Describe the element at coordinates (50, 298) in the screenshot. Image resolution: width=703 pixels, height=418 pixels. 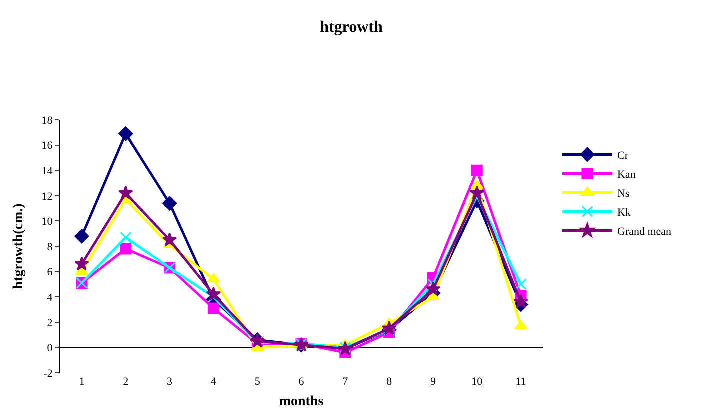
I see `y-tick-label: 4` at that location.